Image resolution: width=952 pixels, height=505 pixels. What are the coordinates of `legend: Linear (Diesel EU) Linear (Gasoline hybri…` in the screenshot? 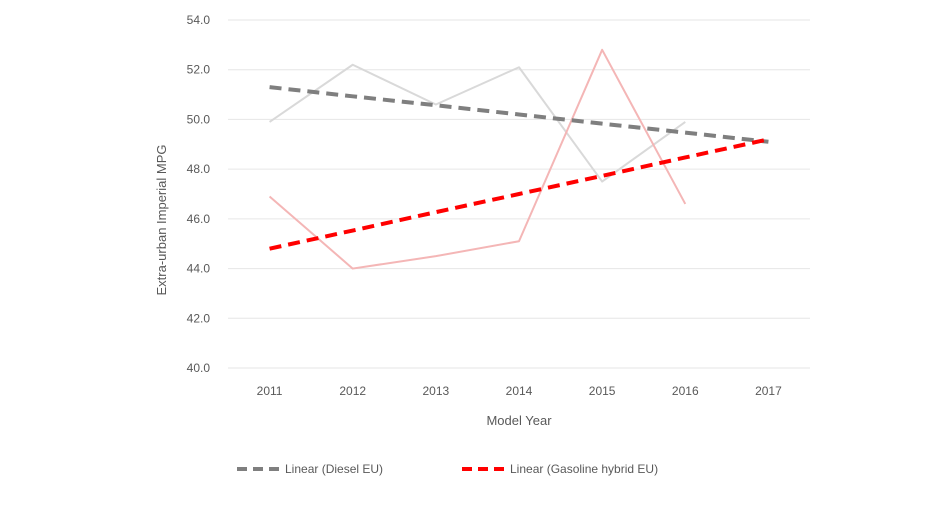 It's located at (447, 469).